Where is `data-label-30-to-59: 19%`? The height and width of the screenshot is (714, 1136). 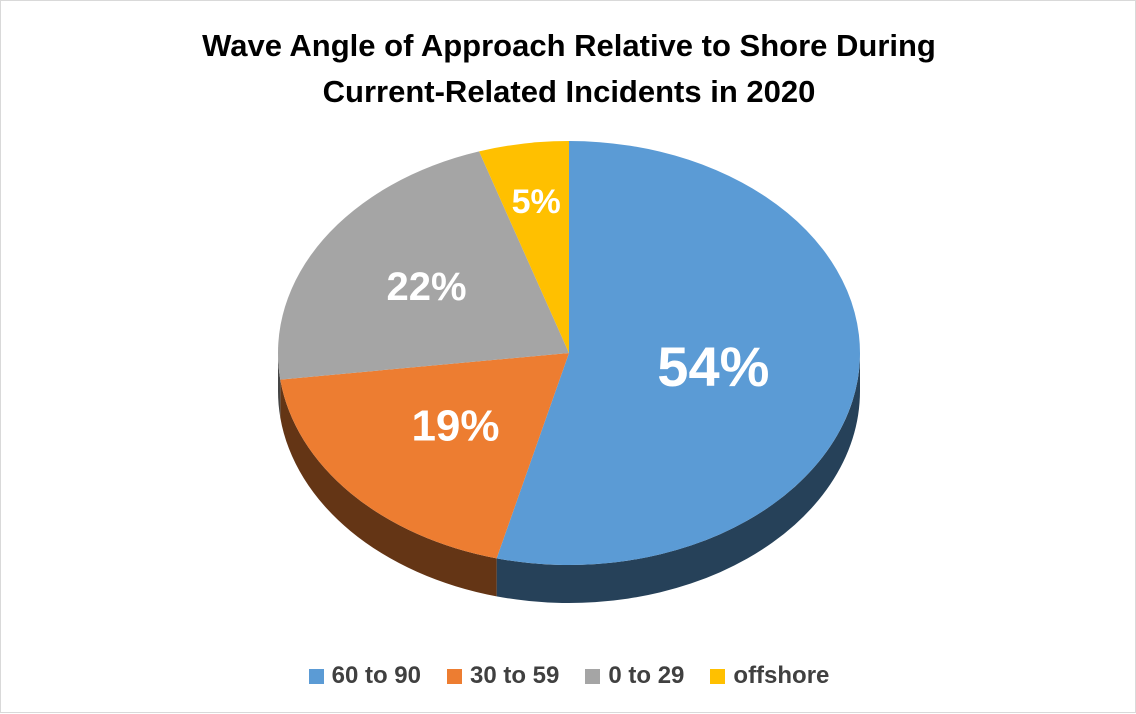
data-label-30-to-59: 19% is located at coordinates (455, 425).